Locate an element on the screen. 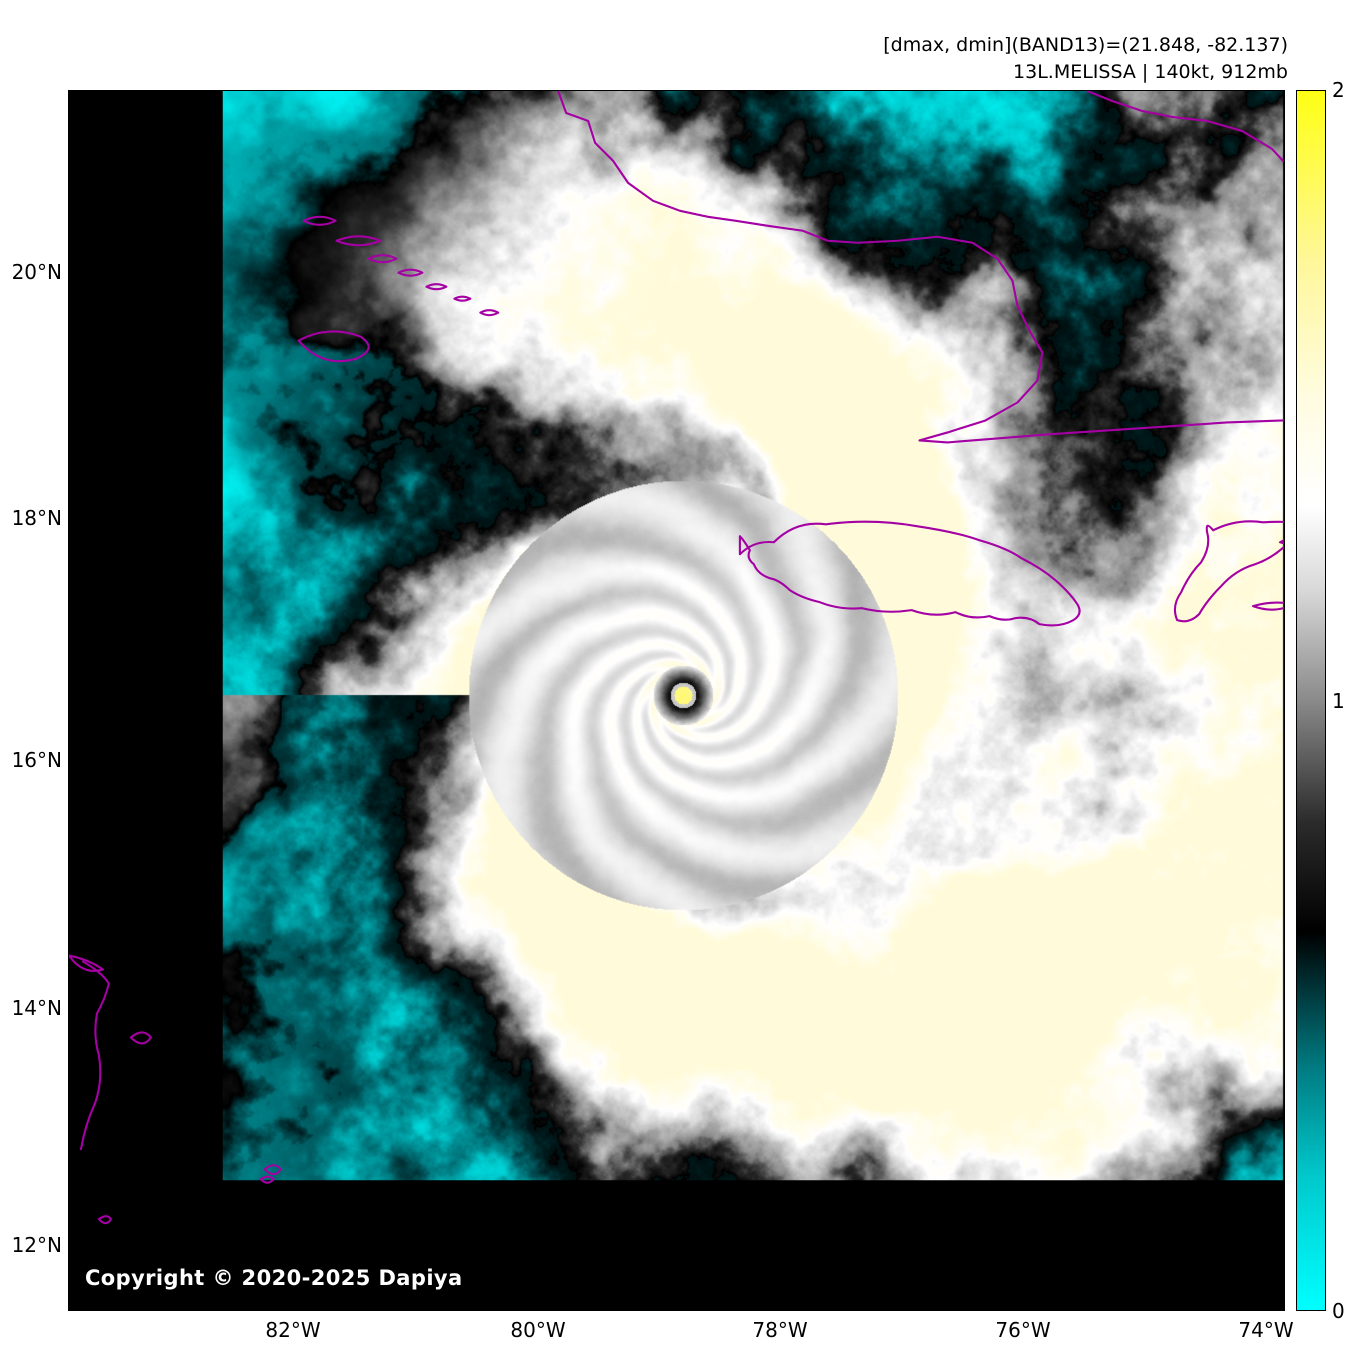 The width and height of the screenshot is (1364, 1359). colorbar-tick-label: 1 is located at coordinates (1338, 700).